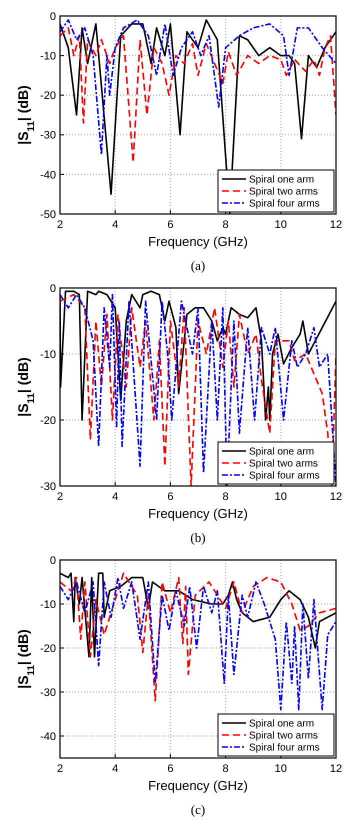 This screenshot has width=356, height=824. I want to click on y-tick-label: -50, so click(48, 214).